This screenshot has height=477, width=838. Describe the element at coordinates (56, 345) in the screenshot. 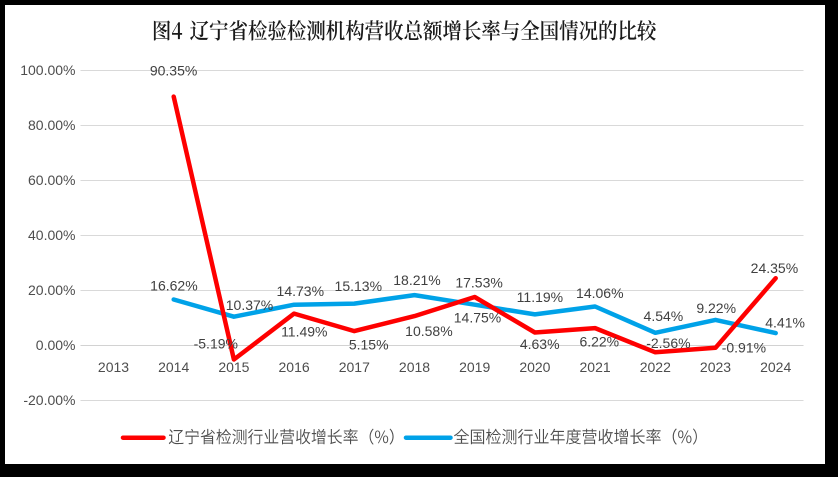

I see `svg-text: 0.00%` at that location.